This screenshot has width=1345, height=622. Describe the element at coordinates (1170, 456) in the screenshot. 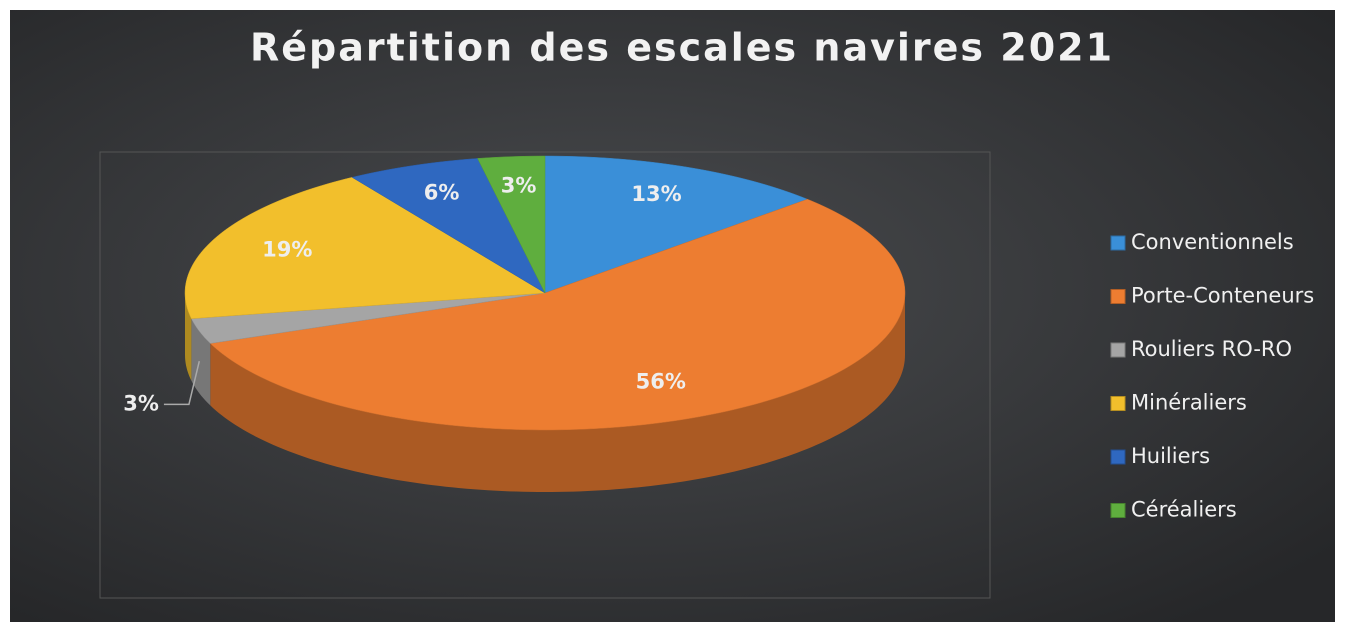

I see `legend-label: Huiliers` at that location.